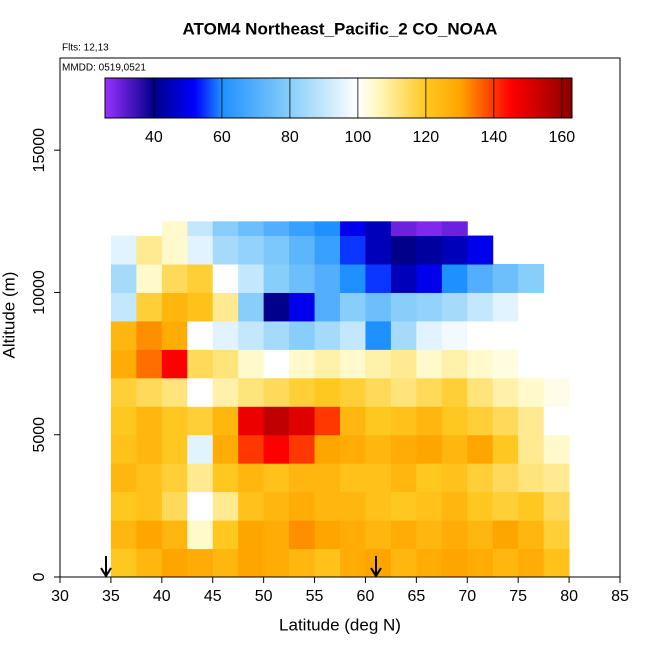 The image size is (650, 655). What do you see at coordinates (104, 68) in the screenshot?
I see `annotation: MMDD: 0519,0521` at bounding box center [104, 68].